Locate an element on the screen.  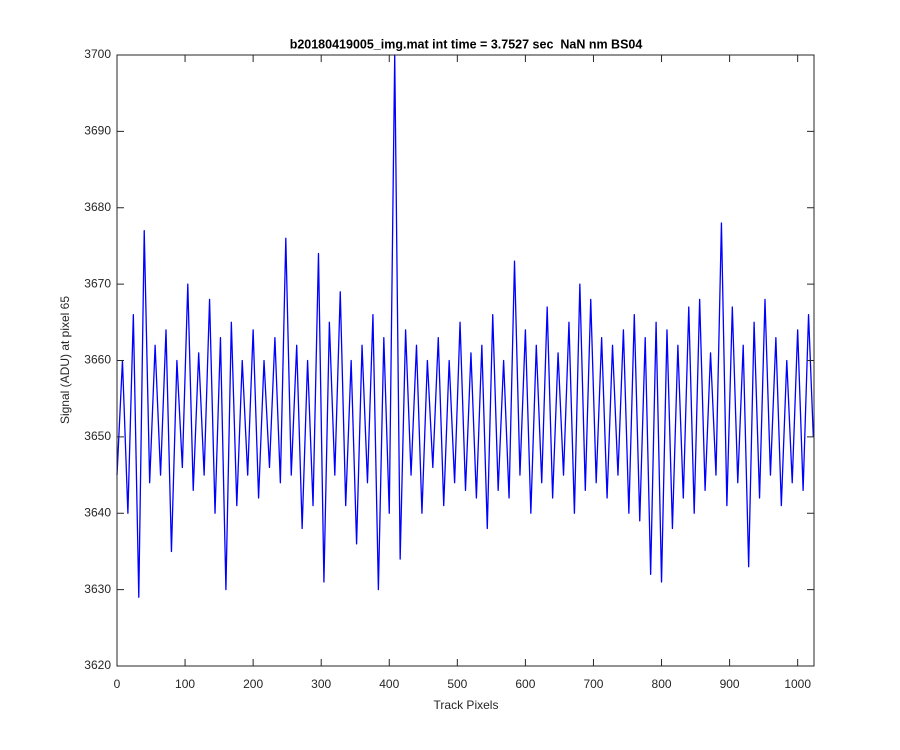
y-tick-label: 3630 is located at coordinates (97, 589).